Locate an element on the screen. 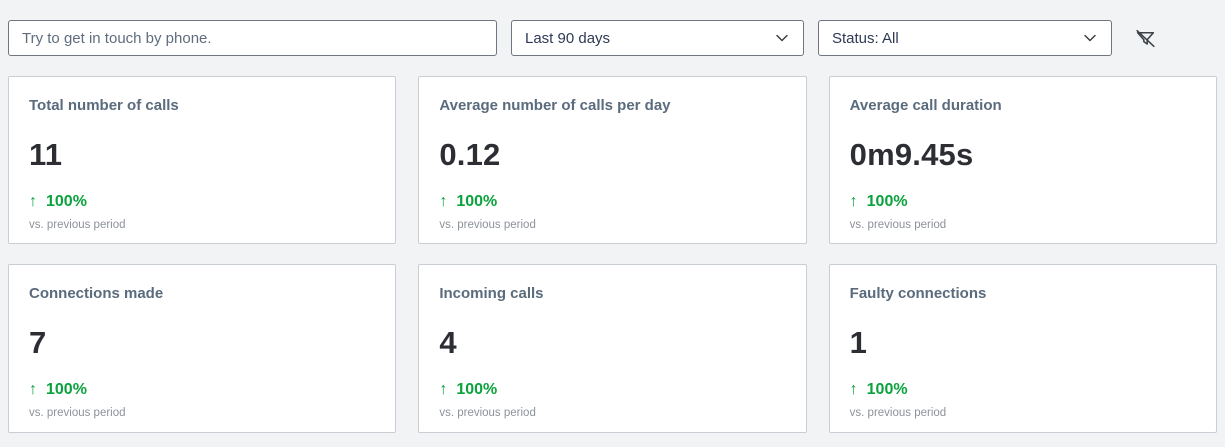 The height and width of the screenshot is (447, 1225). filter-off-icon is located at coordinates (1145, 38).